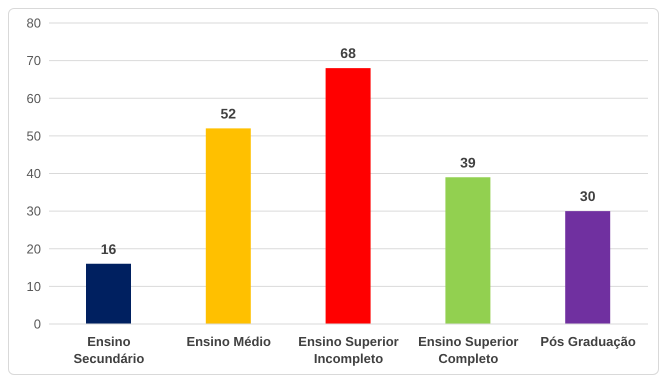 The image size is (667, 383). I want to click on y-tick-label: 20, so click(33, 248).